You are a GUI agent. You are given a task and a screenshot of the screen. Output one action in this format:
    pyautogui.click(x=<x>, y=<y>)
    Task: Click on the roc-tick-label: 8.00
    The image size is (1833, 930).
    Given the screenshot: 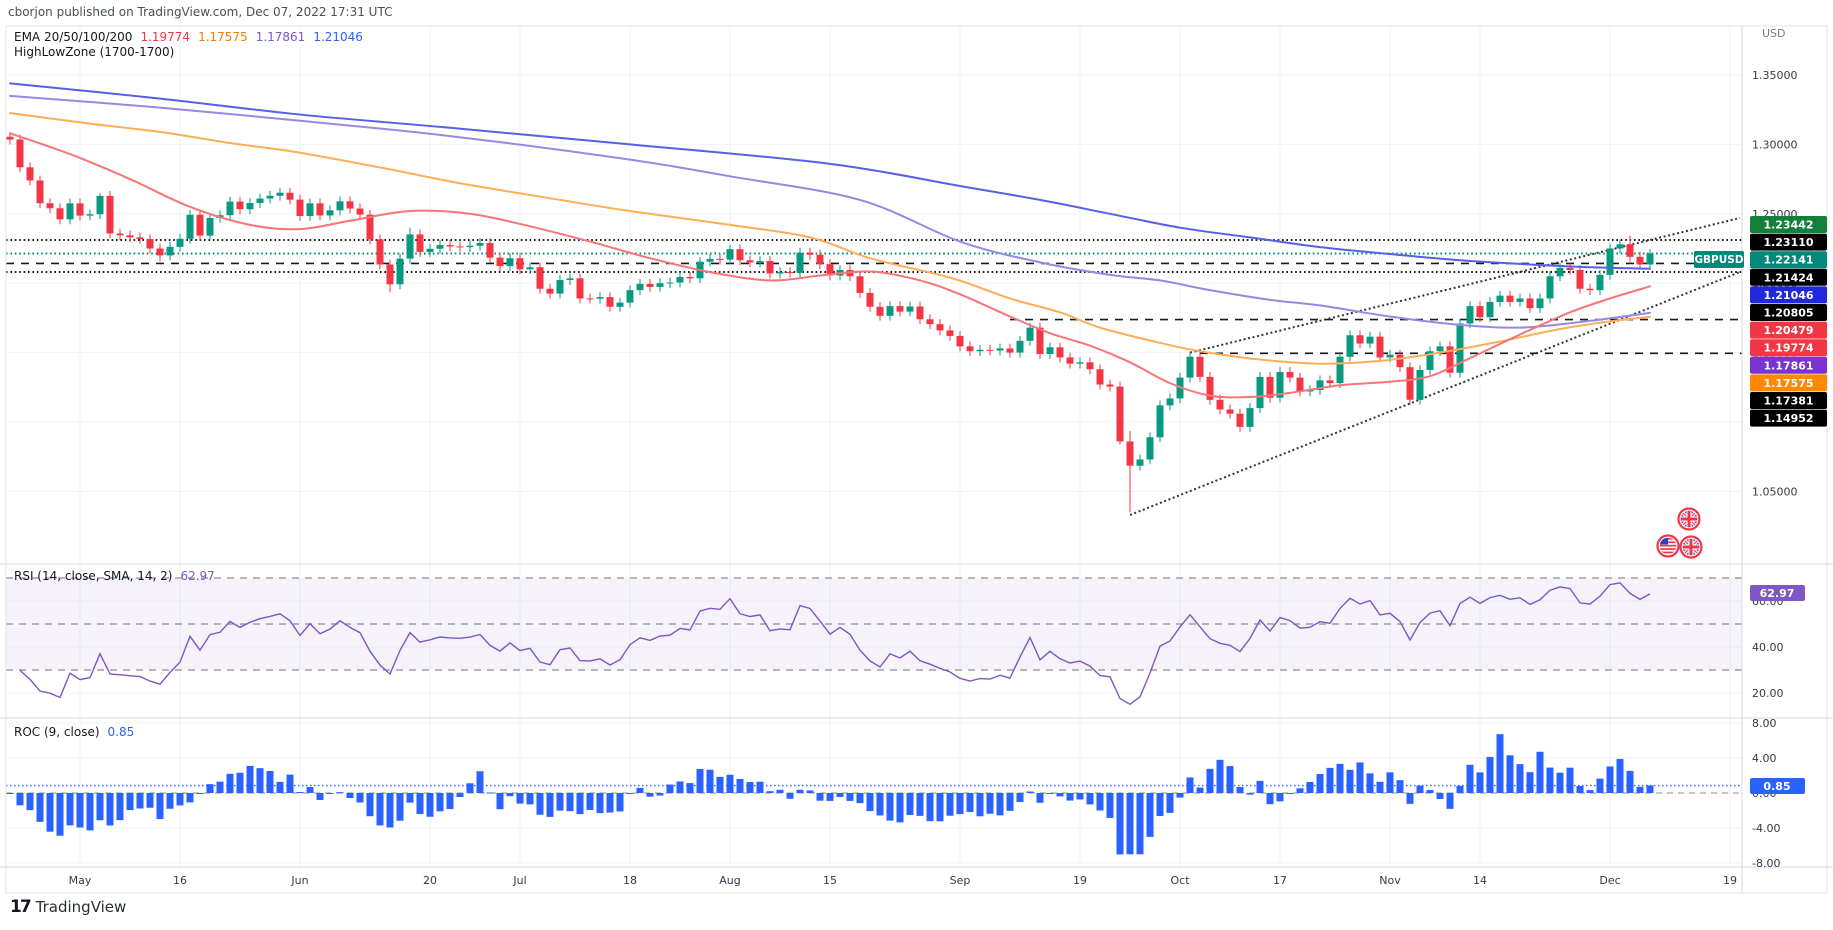 What is the action you would take?
    pyautogui.click(x=1764, y=723)
    